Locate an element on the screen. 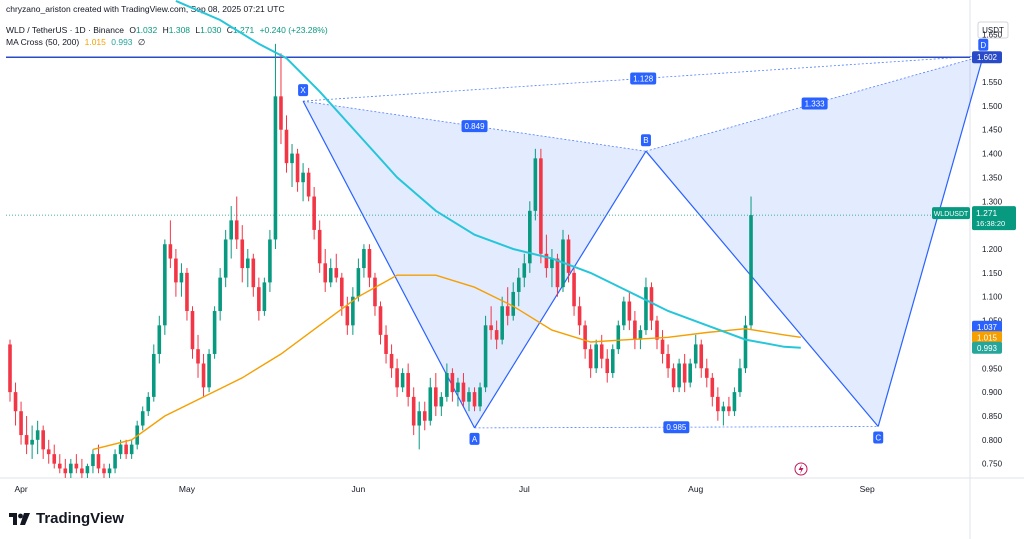 The height and width of the screenshot is (539, 1024). indicator-tag-box is located at coordinates (987, 337).